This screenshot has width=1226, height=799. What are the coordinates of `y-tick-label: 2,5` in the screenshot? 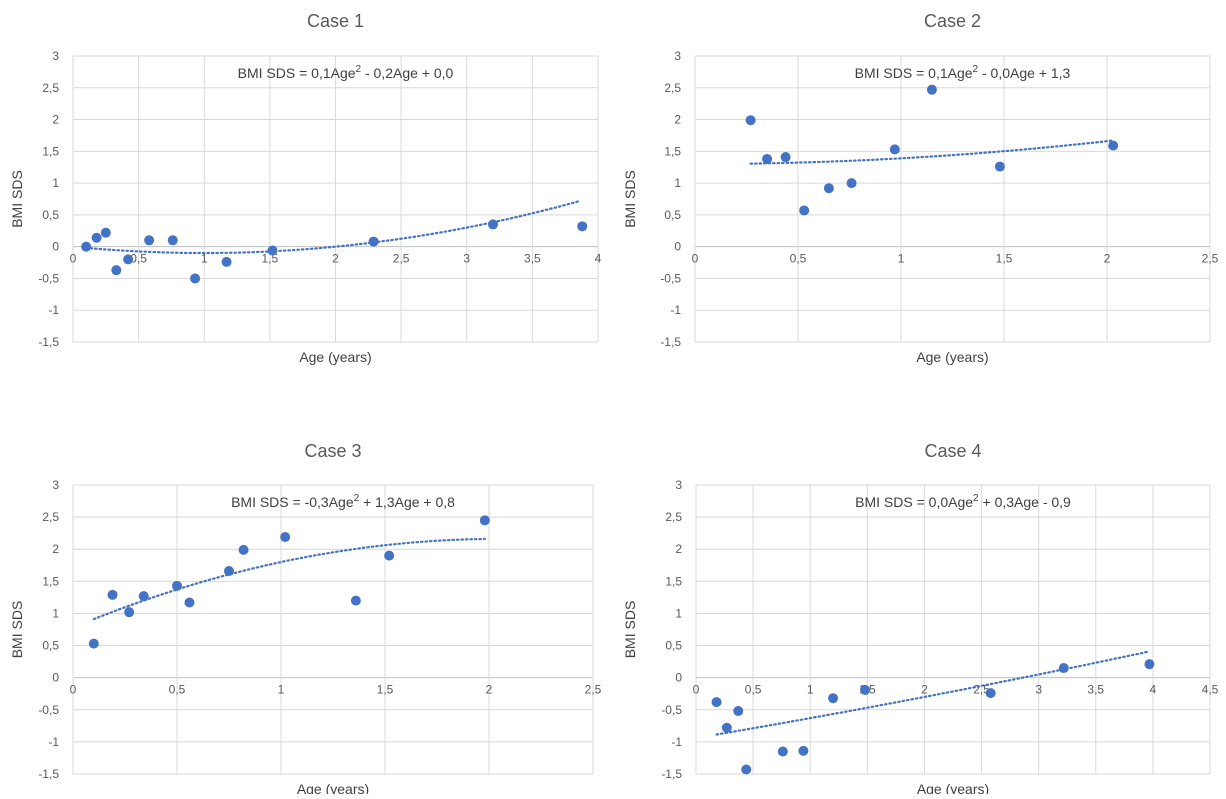 It's located at (50, 88).